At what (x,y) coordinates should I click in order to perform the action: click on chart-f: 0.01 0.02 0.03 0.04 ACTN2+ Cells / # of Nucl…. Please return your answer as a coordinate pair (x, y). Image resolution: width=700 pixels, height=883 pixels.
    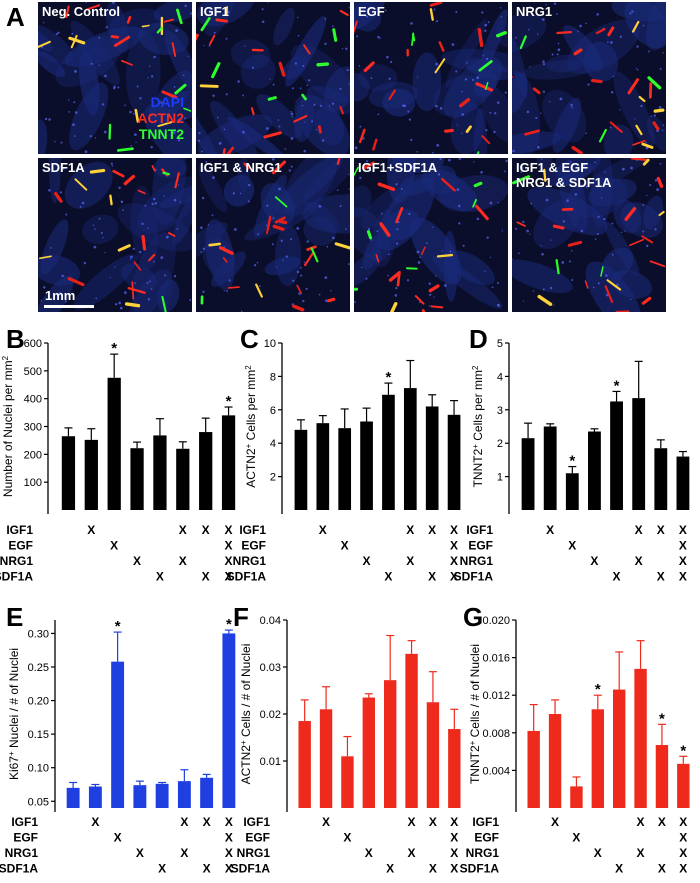
    Looking at the image, I should click on (346, 745).